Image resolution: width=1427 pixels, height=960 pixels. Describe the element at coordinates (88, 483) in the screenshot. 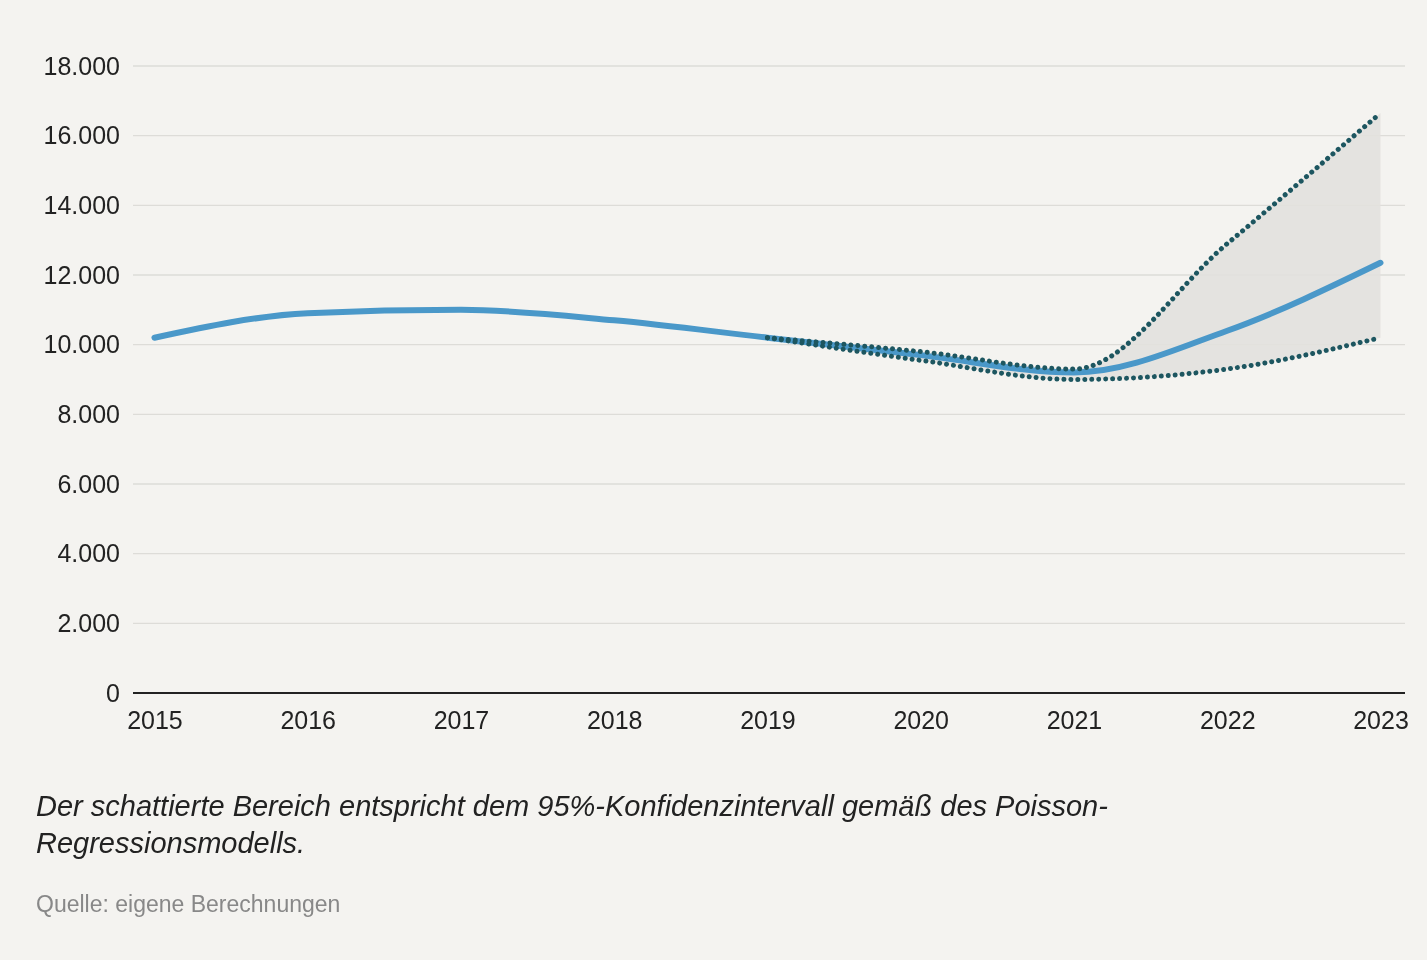

I see `y-tick-label: 6.000` at that location.